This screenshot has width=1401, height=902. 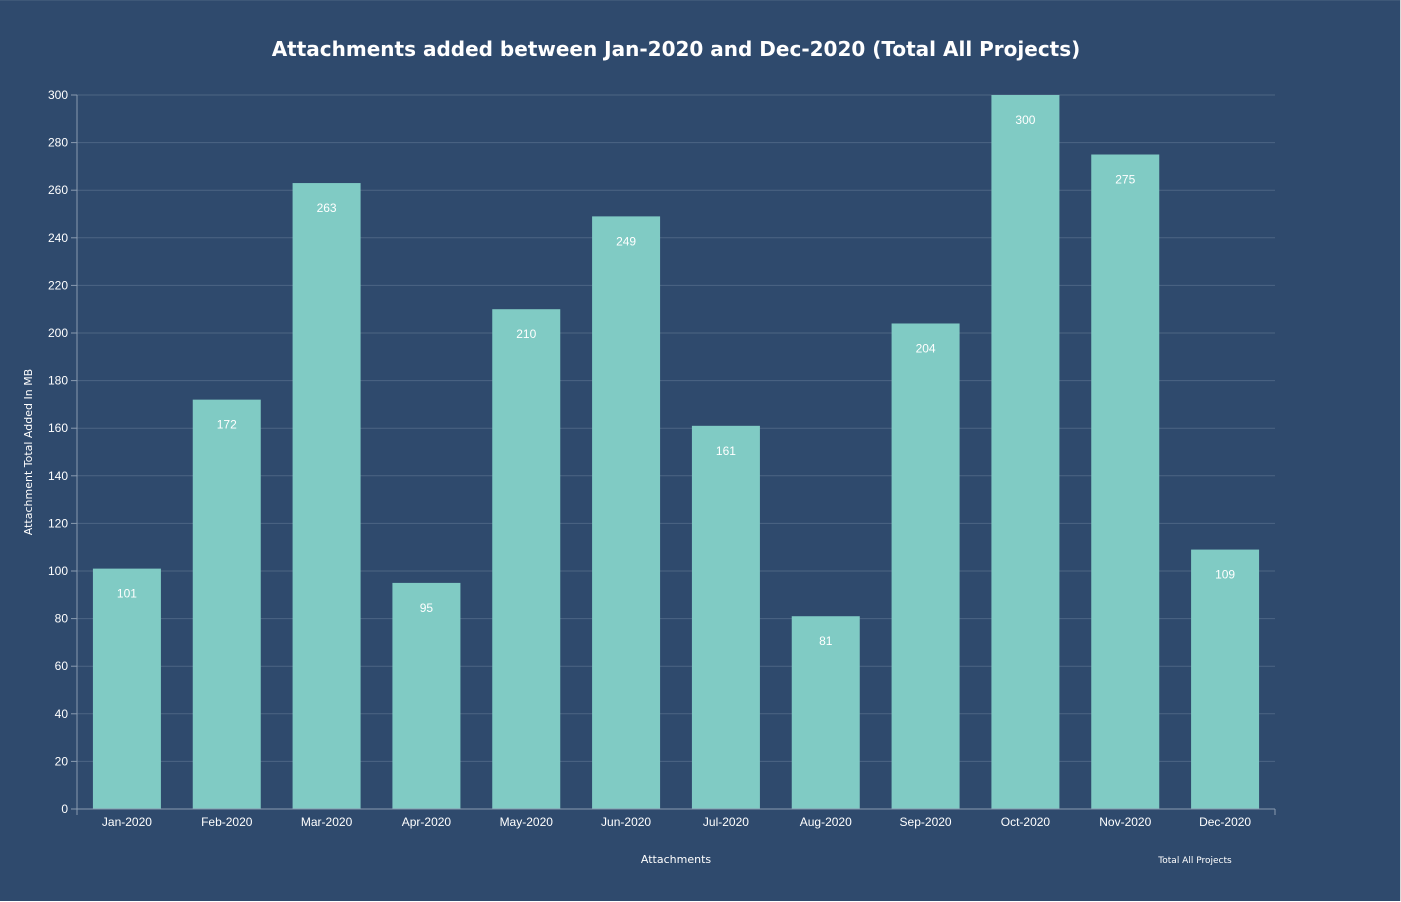 I want to click on y-tick-label: 60, so click(x=62, y=666).